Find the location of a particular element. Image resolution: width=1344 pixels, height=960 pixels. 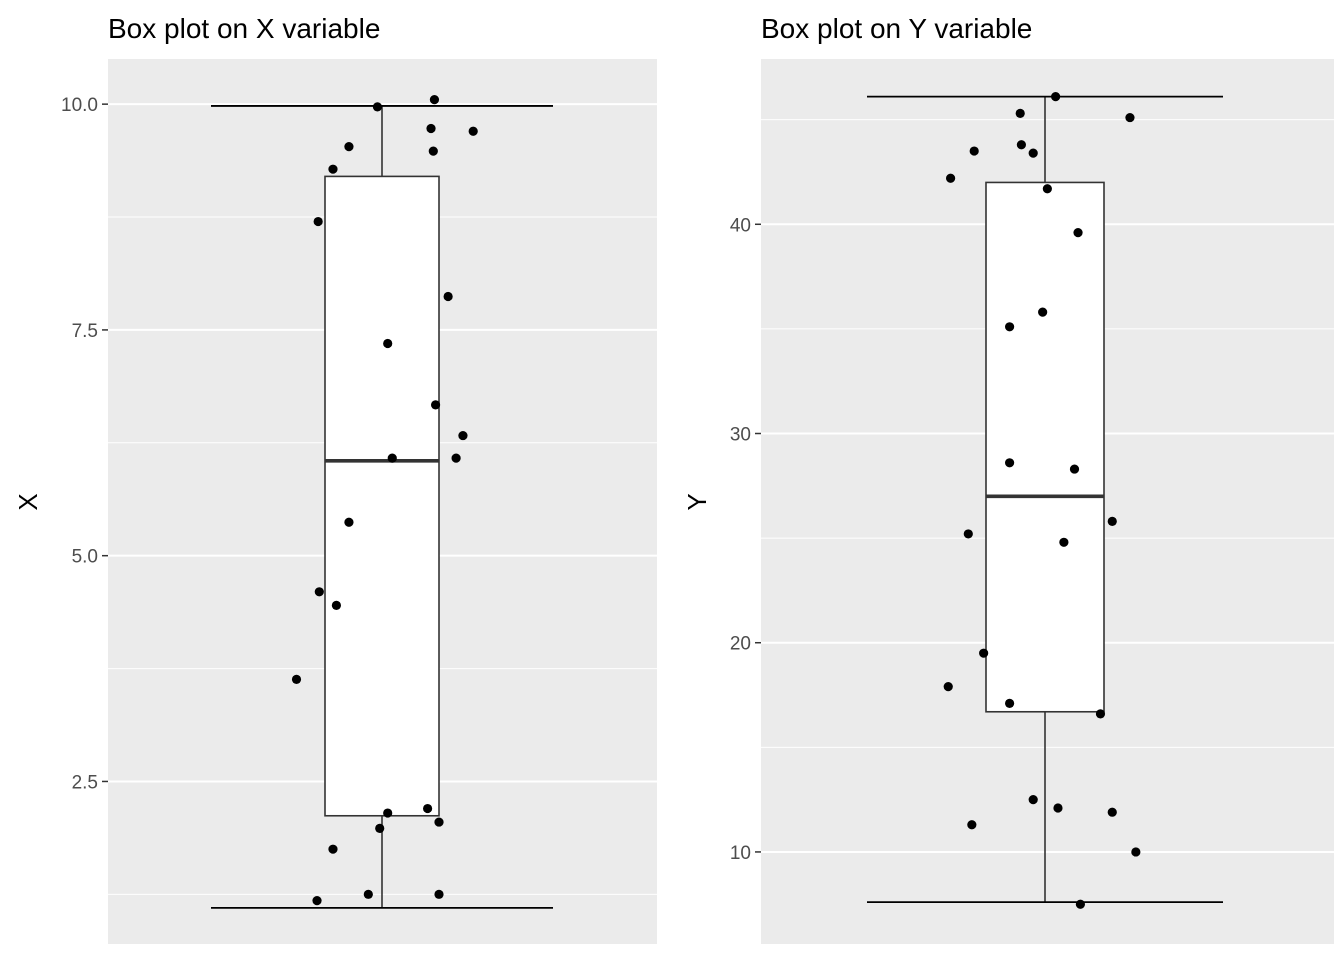

y-axis-ticks: 10 20 30 40 is located at coordinates (745, 539).